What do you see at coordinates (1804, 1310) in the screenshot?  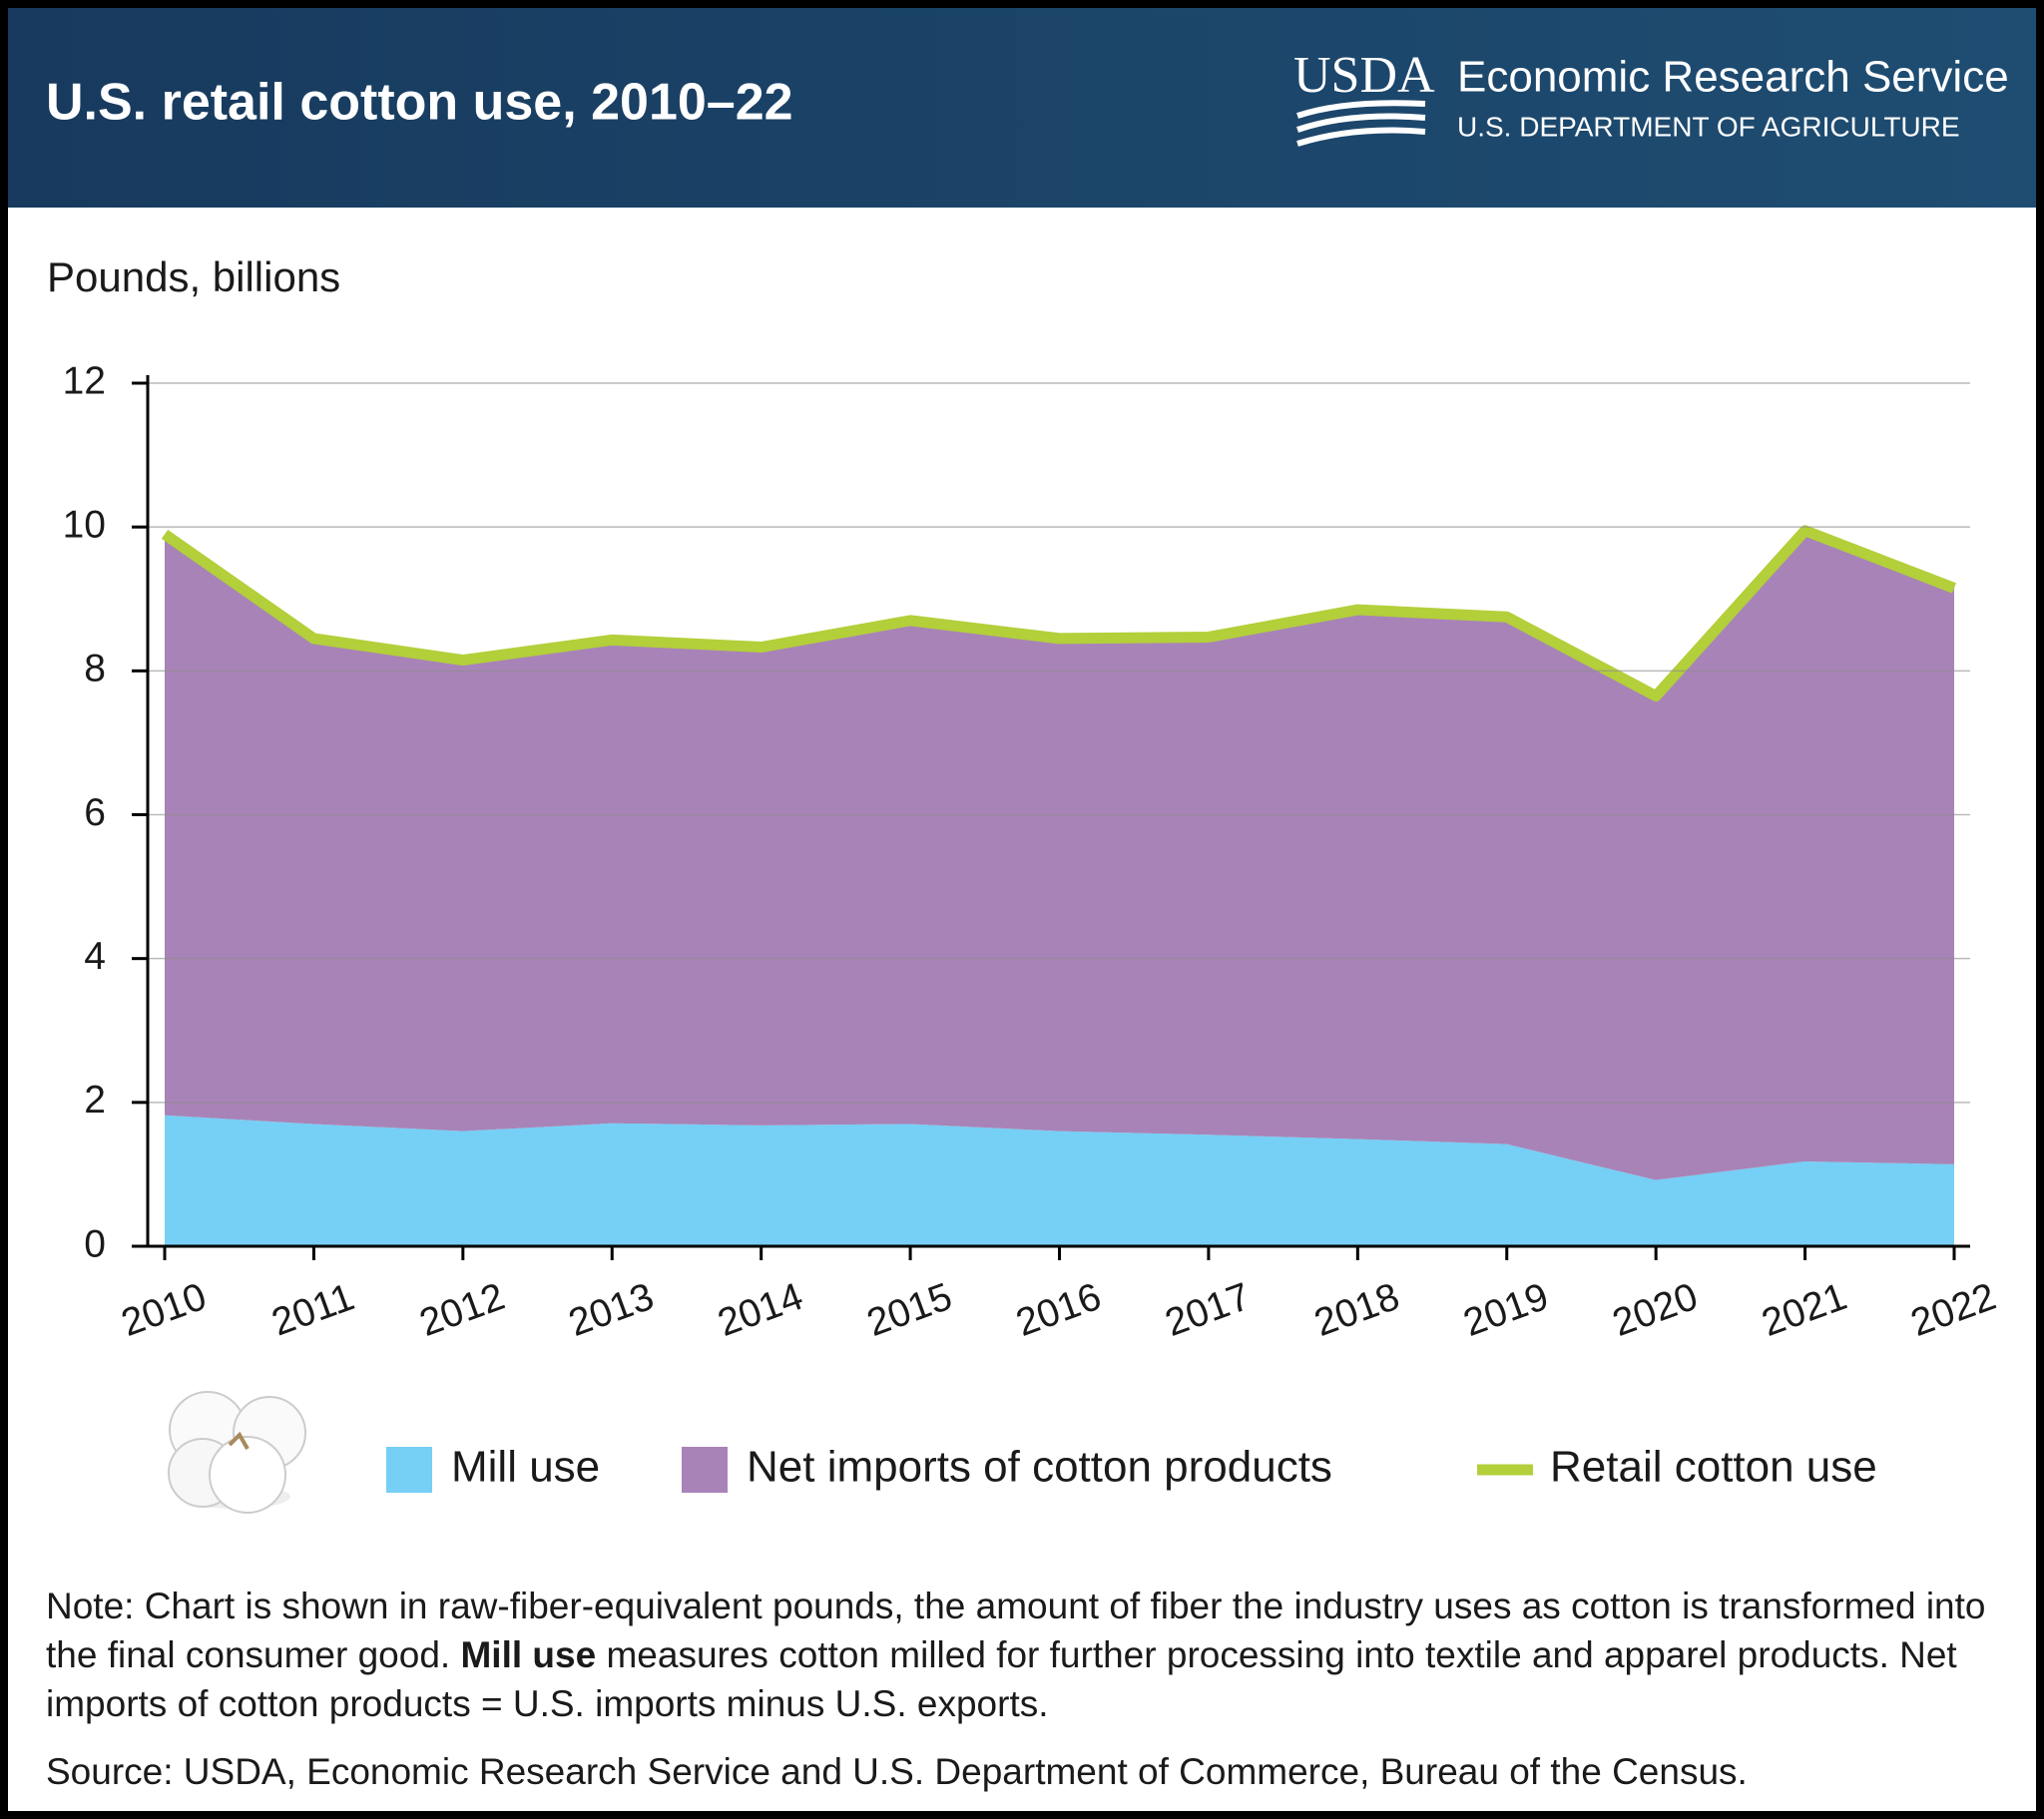 I see `x-tick-label: 2021` at bounding box center [1804, 1310].